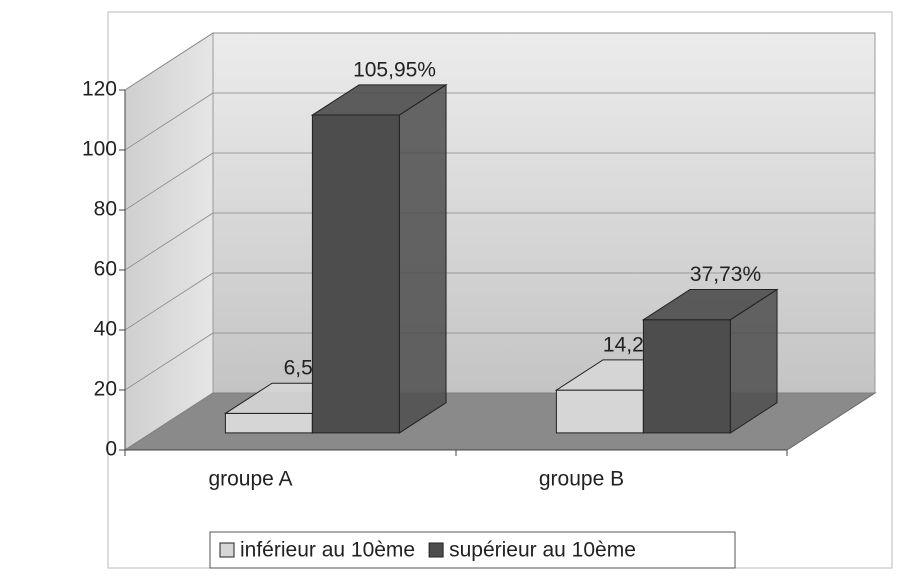 This screenshot has height=576, width=912. What do you see at coordinates (581, 479) in the screenshot?
I see `x-tick-label: groupe B` at bounding box center [581, 479].